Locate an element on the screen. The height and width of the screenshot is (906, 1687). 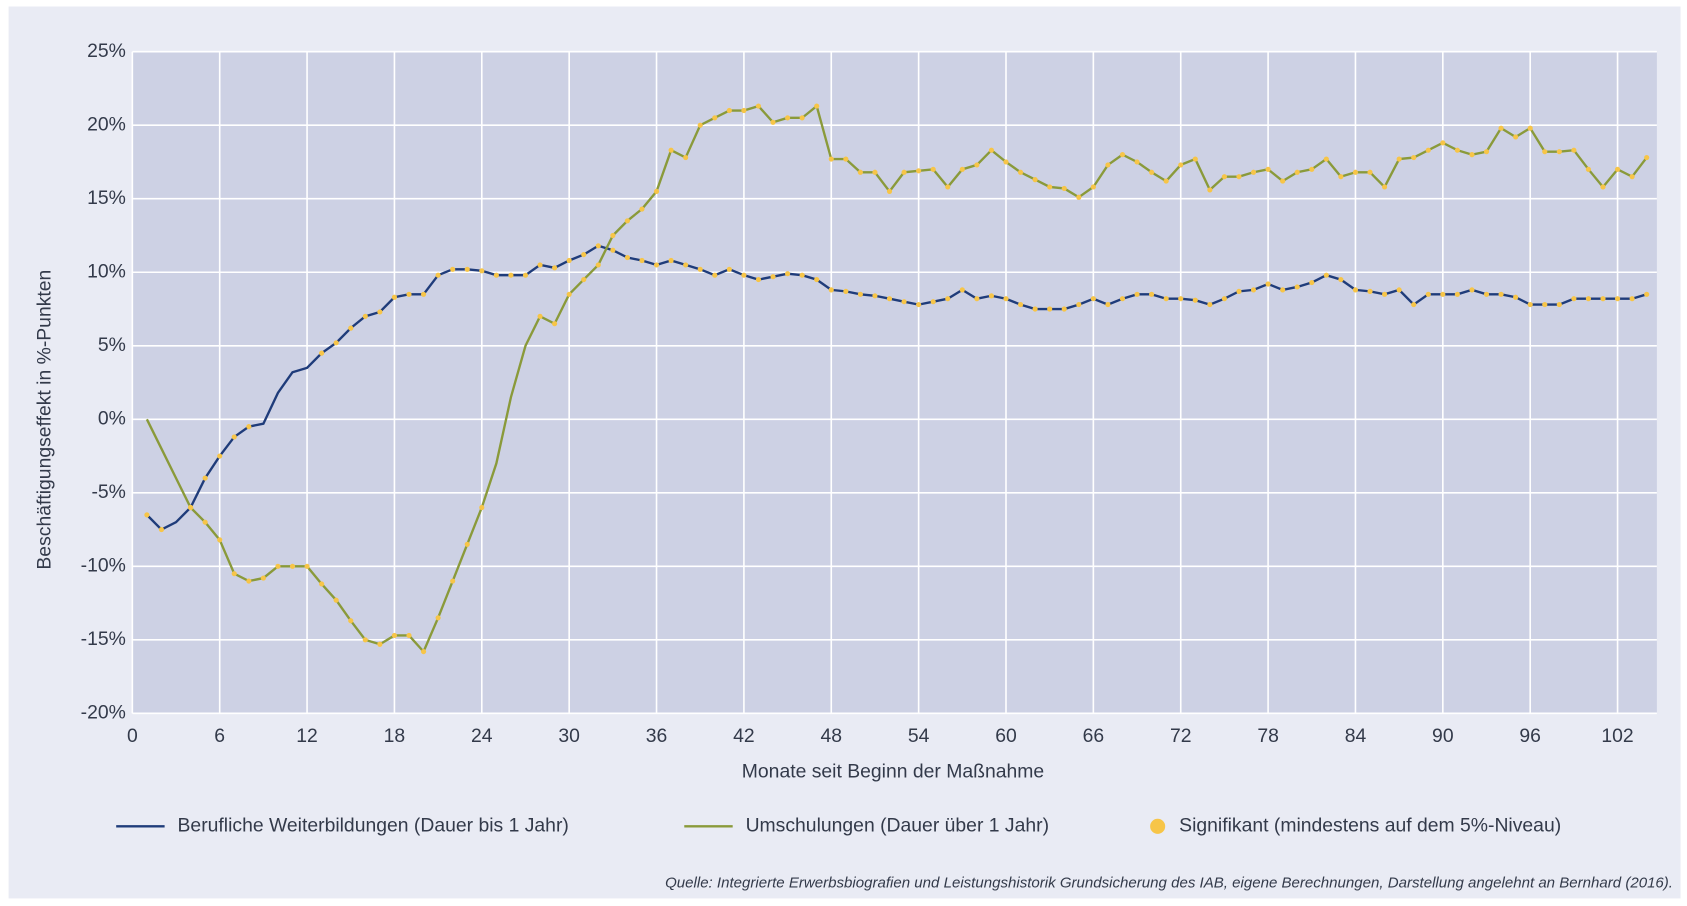
x-tick-label: 60 is located at coordinates (1006, 736).